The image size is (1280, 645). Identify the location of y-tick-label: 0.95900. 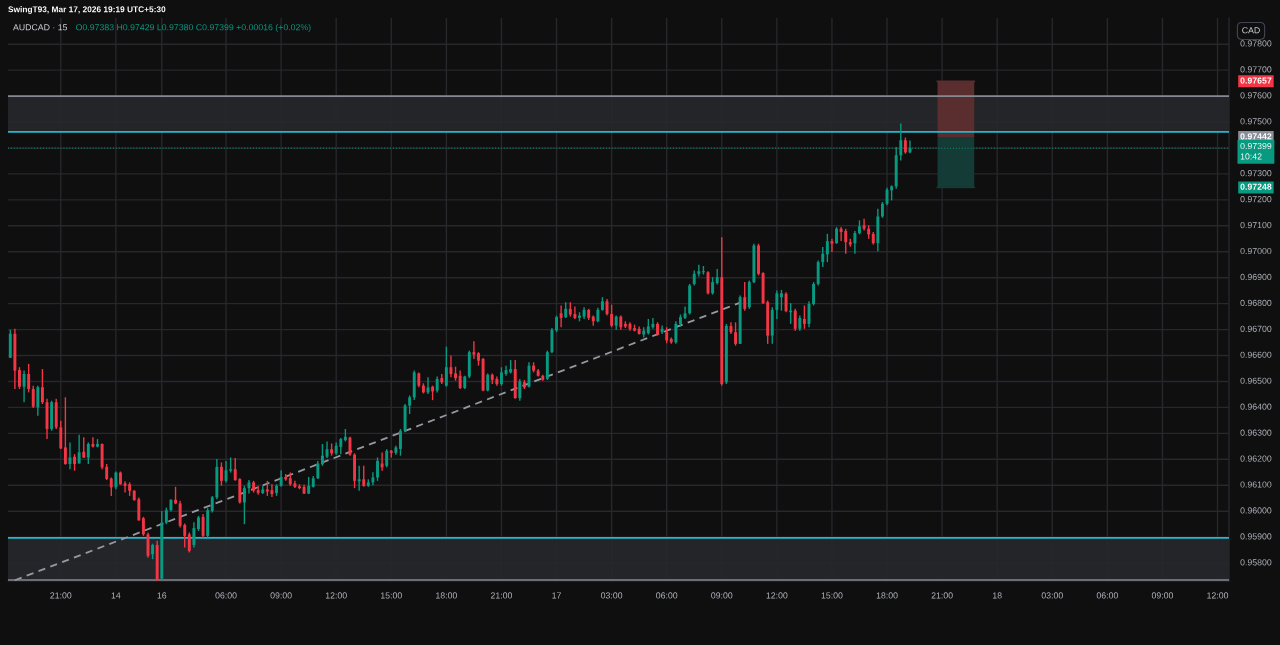
(1256, 536).